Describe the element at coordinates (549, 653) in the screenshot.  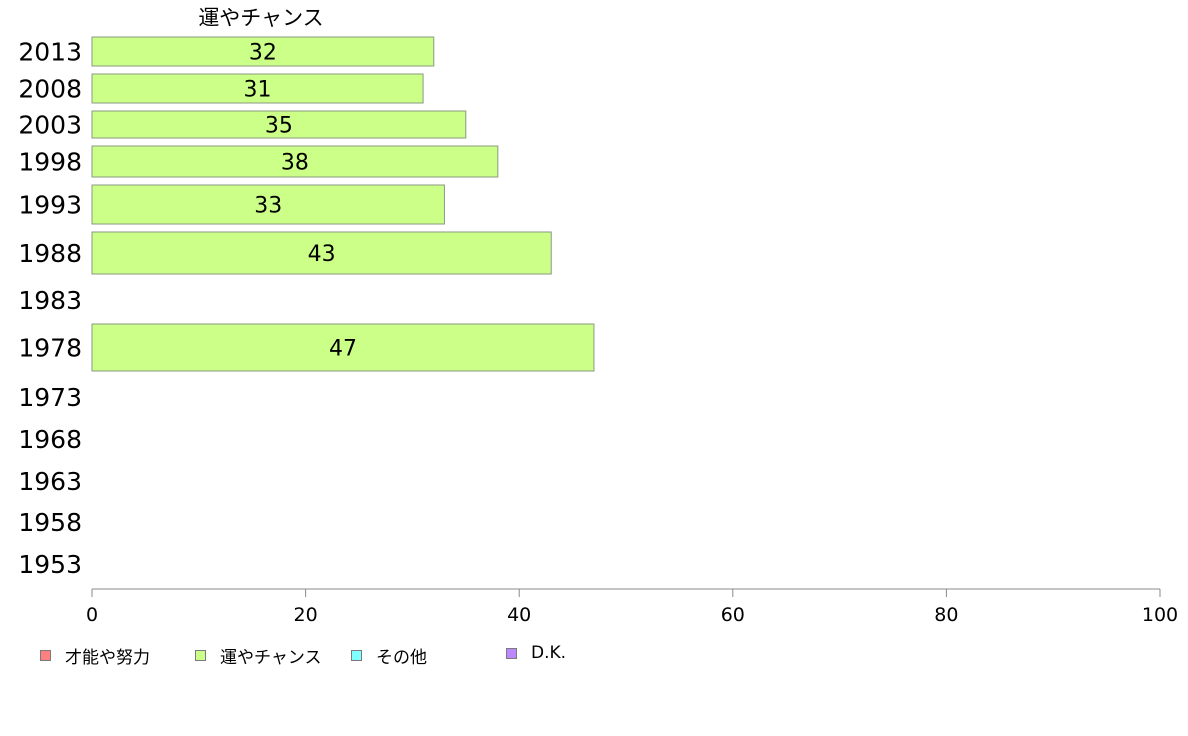
I see `legend-label-dk: D.K.` at that location.